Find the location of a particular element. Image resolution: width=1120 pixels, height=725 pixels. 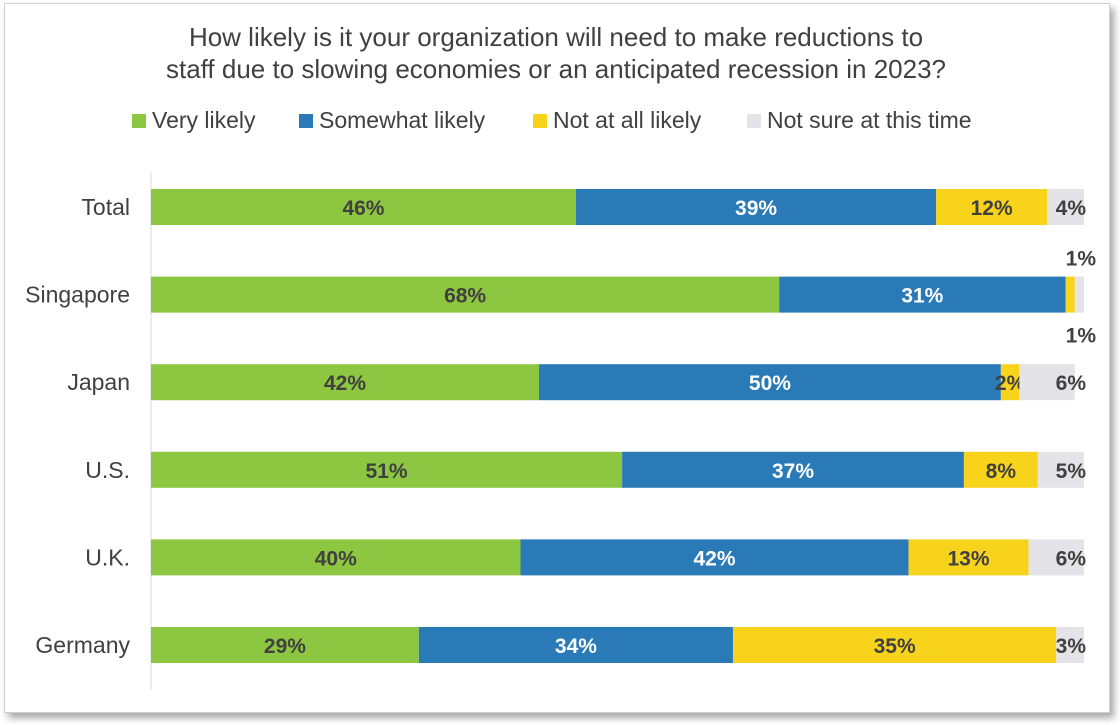

bar-germany-somewhat-likely is located at coordinates (575, 645).